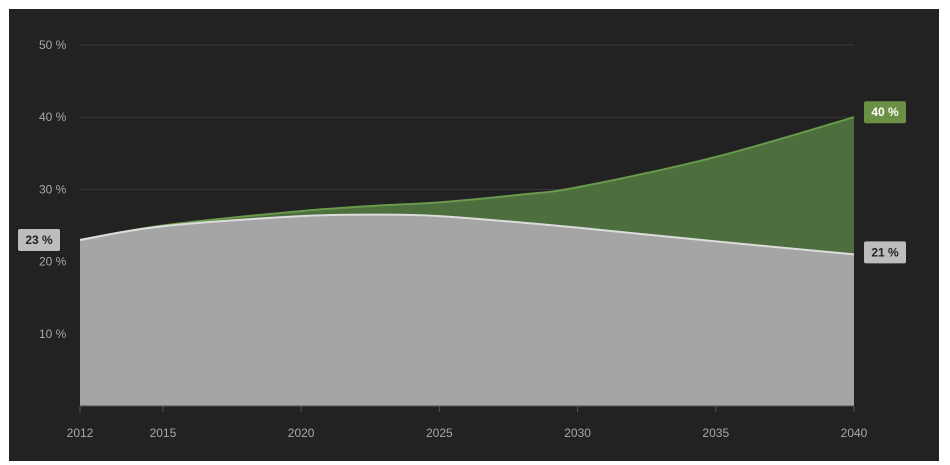 The image size is (950, 465). I want to click on end-label-grey: 21 %, so click(885, 252).